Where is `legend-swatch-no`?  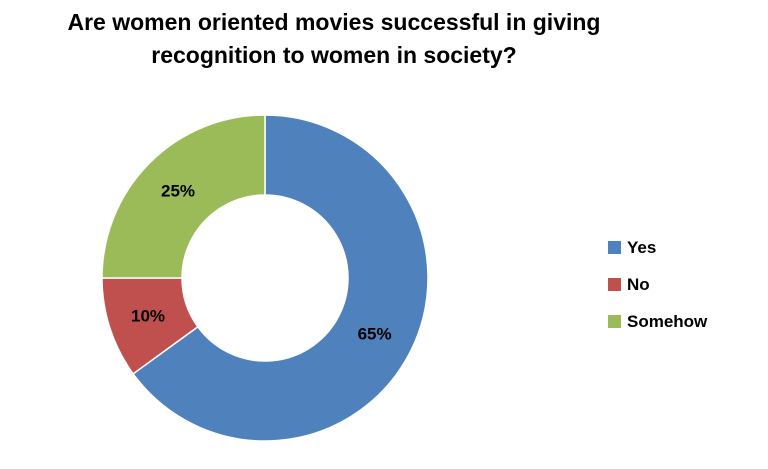 legend-swatch-no is located at coordinates (614, 284).